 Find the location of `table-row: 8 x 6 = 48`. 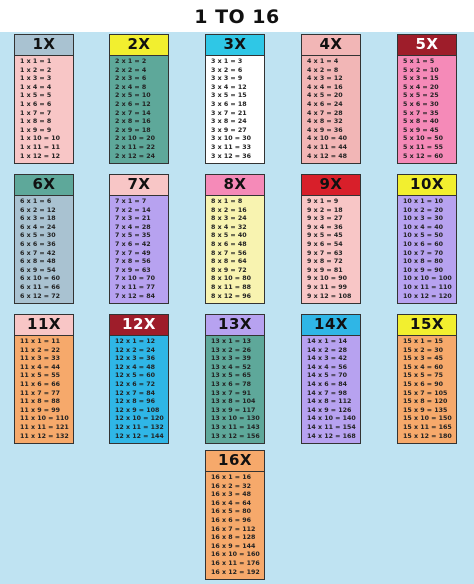

table-row: 8 x 6 = 48 is located at coordinates (229, 244).